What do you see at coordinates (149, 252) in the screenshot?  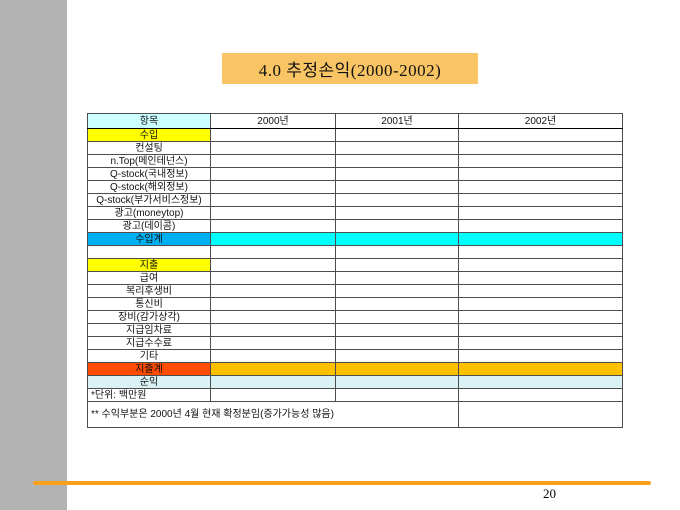 I see `row-label-cell` at bounding box center [149, 252].